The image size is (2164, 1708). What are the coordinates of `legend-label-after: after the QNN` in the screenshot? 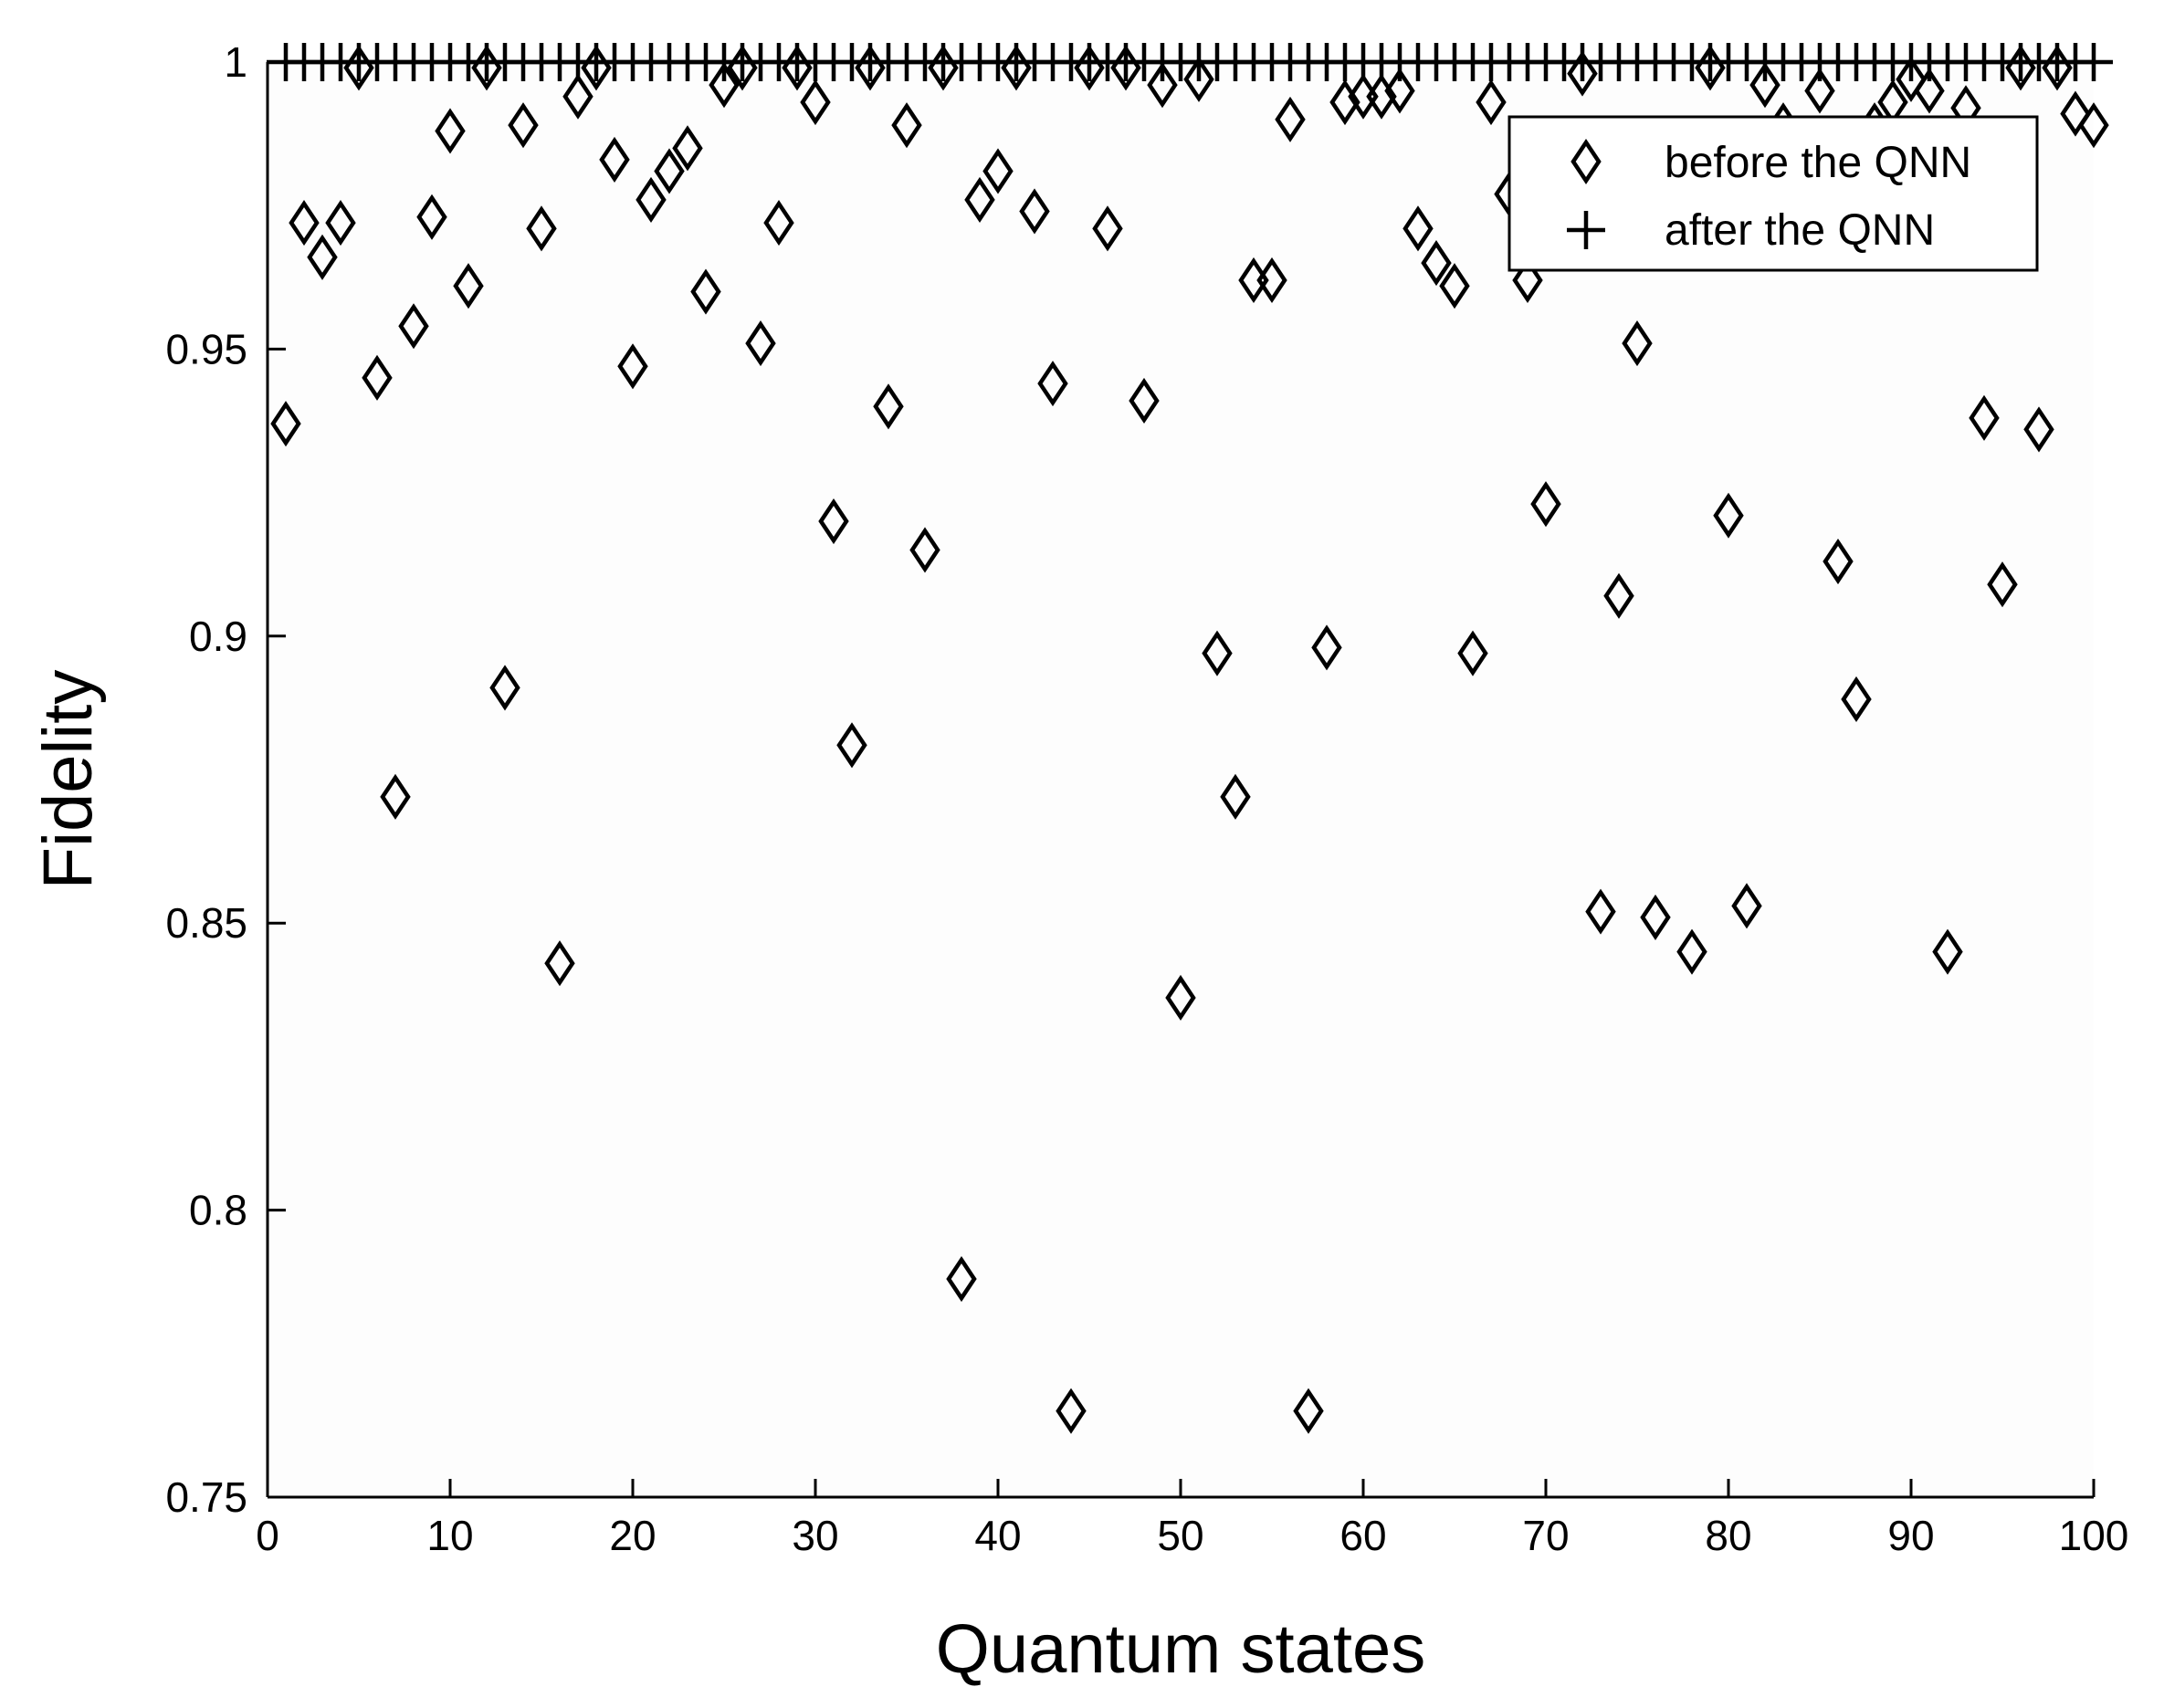 It's located at (1800, 231).